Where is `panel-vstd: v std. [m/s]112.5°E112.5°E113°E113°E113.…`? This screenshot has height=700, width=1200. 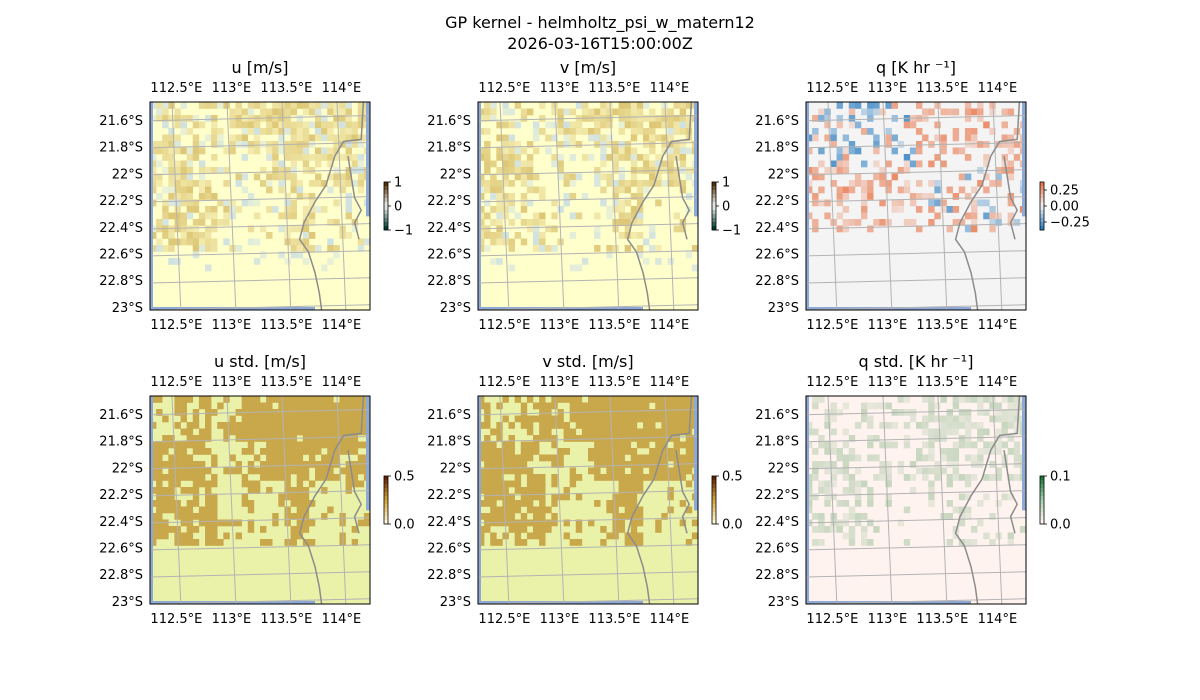
panel-vstd: v std. [m/s]112.5°E112.5°E113°E113°E113.… is located at coordinates (584, 489).